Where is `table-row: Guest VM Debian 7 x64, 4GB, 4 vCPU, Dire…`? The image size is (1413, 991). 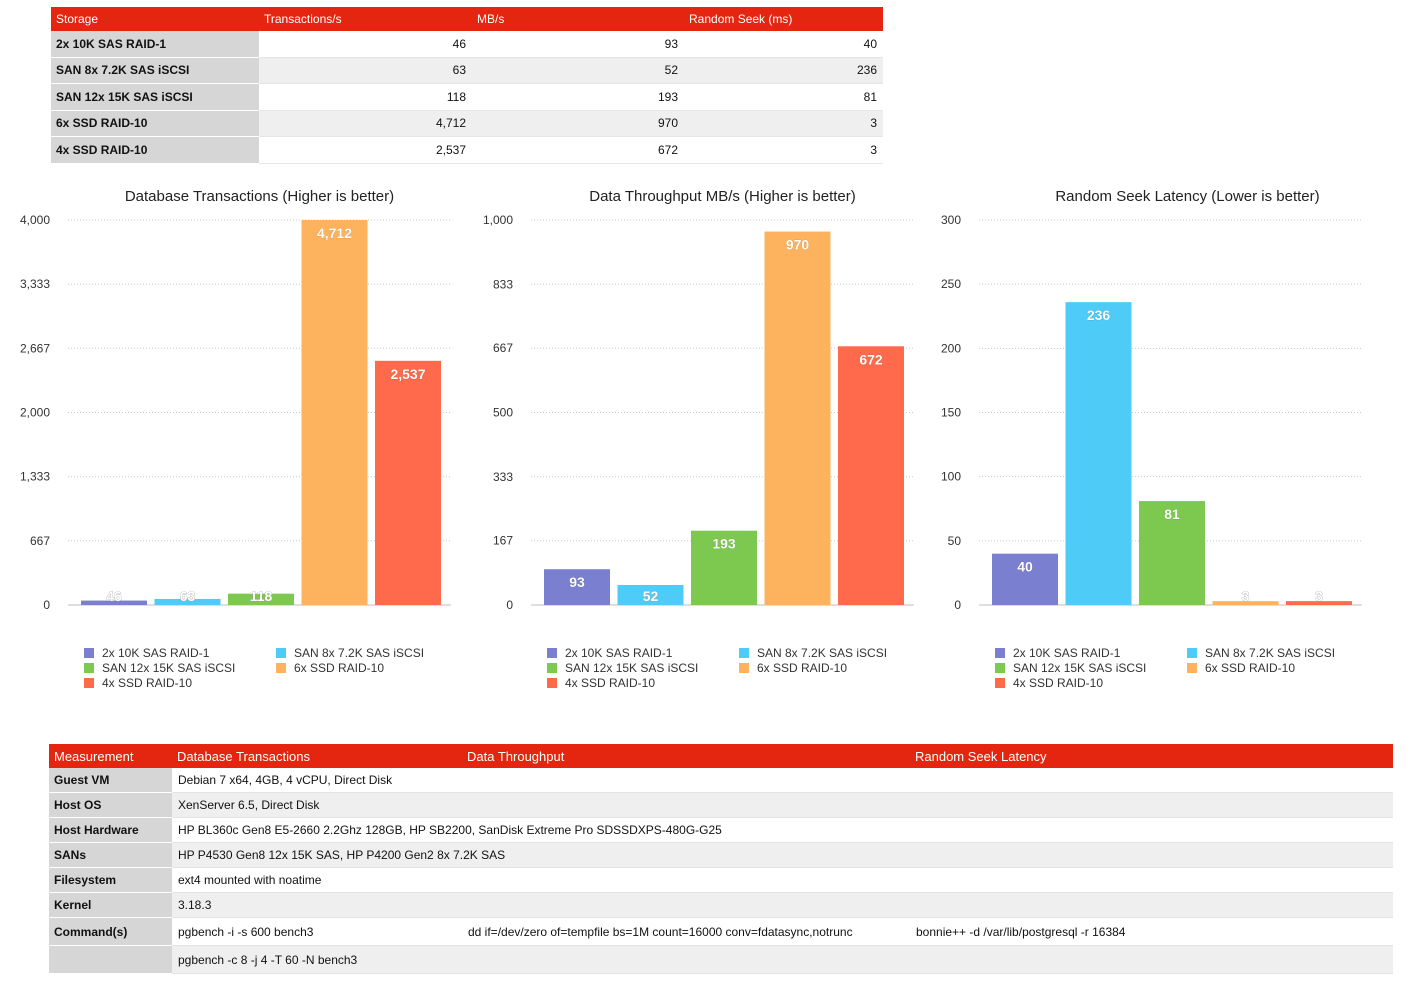 table-row: Guest VM Debian 7 x64, 4GB, 4 vCPU, Dire… is located at coordinates (721, 780).